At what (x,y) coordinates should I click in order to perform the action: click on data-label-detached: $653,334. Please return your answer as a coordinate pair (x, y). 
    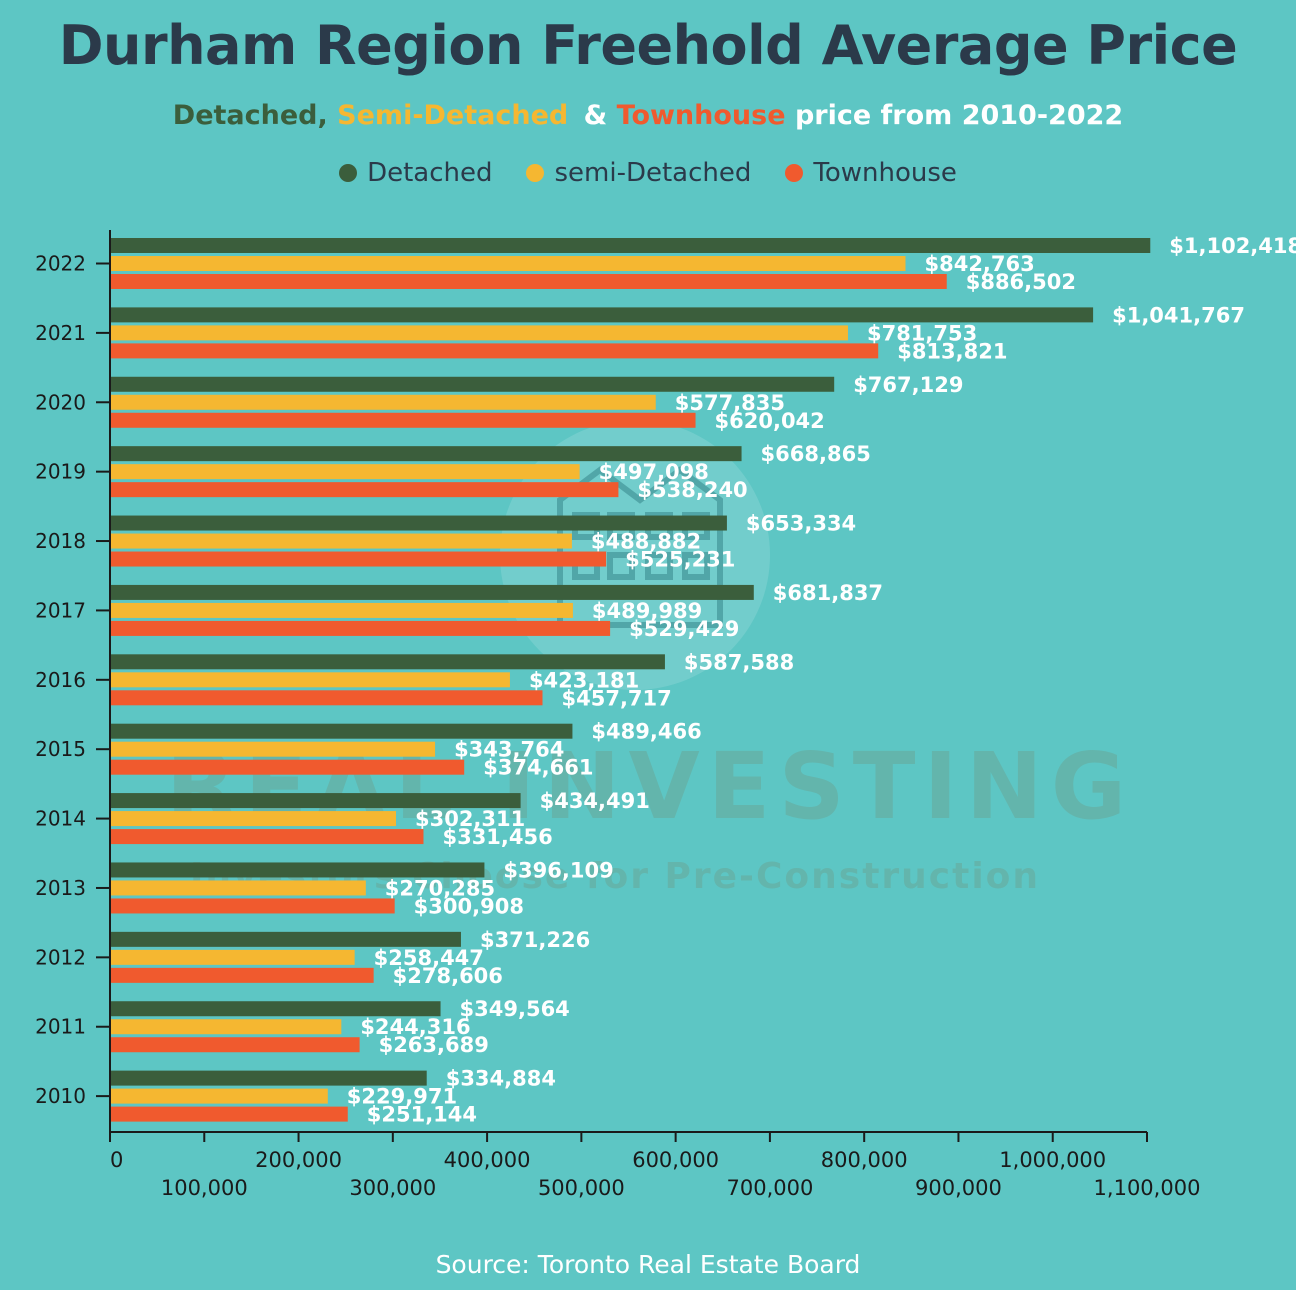
    Looking at the image, I should click on (801, 524).